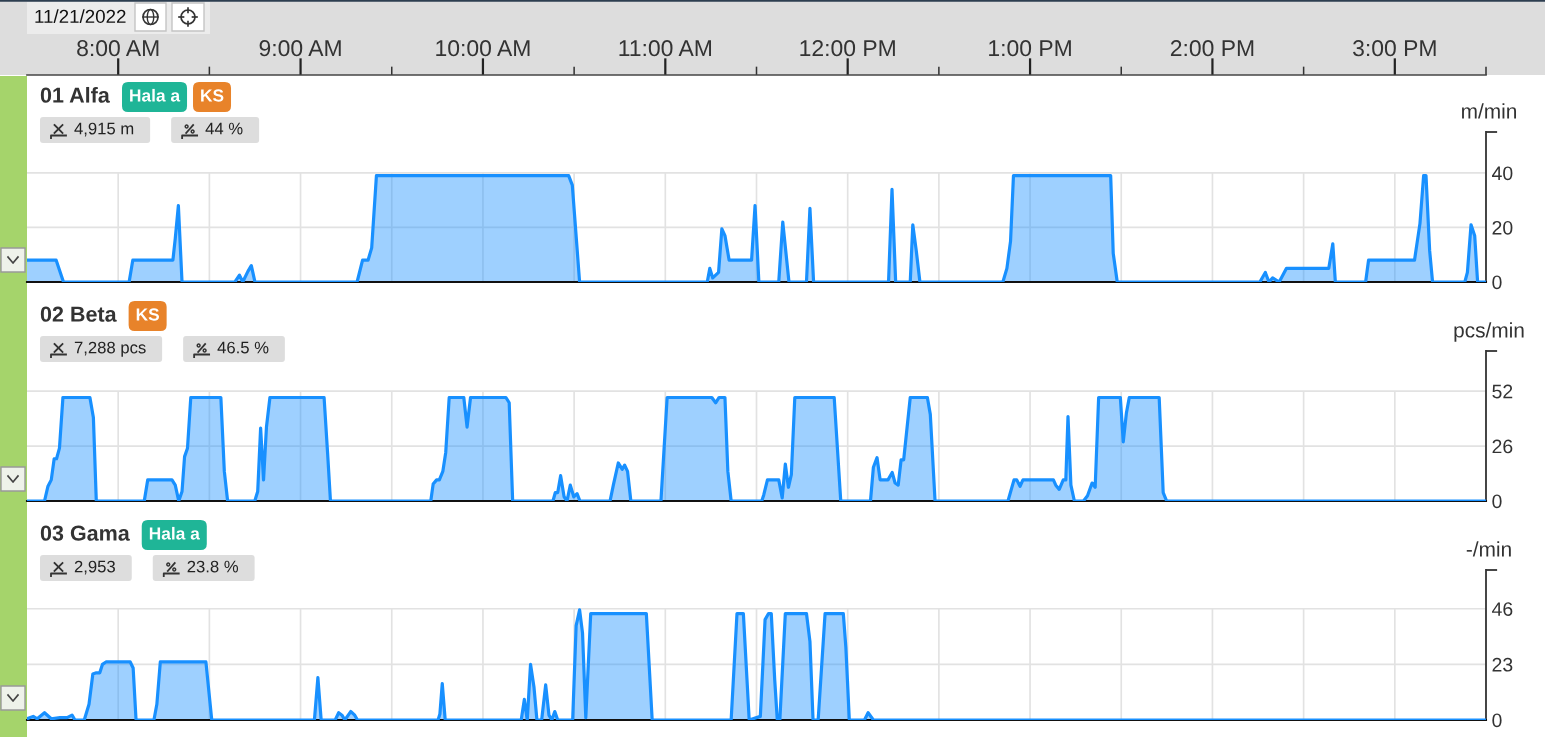  I want to click on annotation: 4,915 m, so click(104, 129).